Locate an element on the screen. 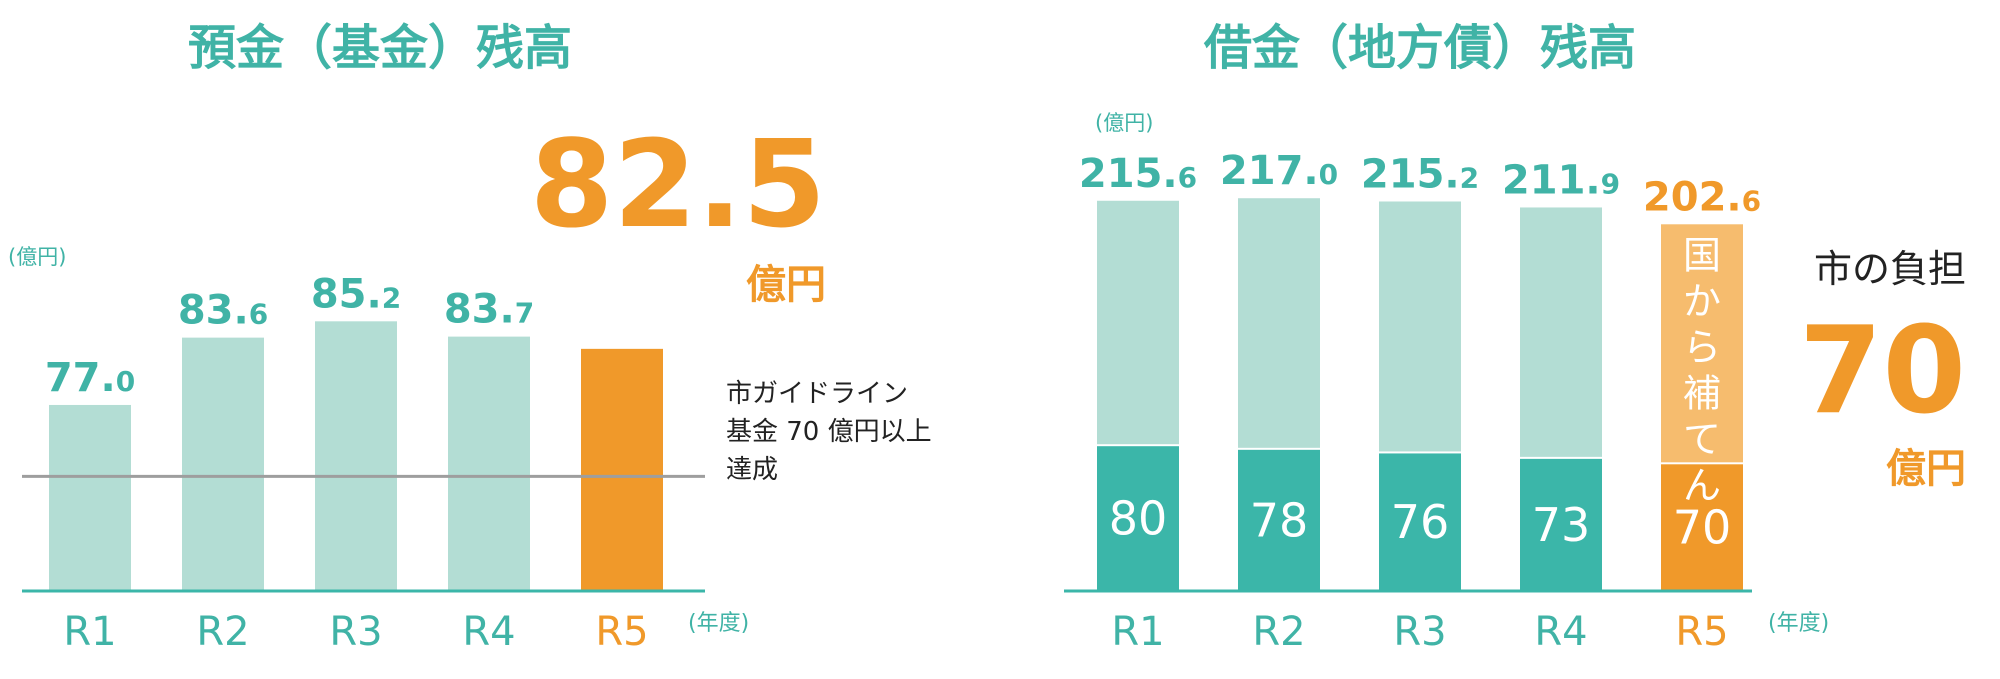 The height and width of the screenshot is (679, 2000). deposit-tick-r2: R2 is located at coordinates (222, 632).